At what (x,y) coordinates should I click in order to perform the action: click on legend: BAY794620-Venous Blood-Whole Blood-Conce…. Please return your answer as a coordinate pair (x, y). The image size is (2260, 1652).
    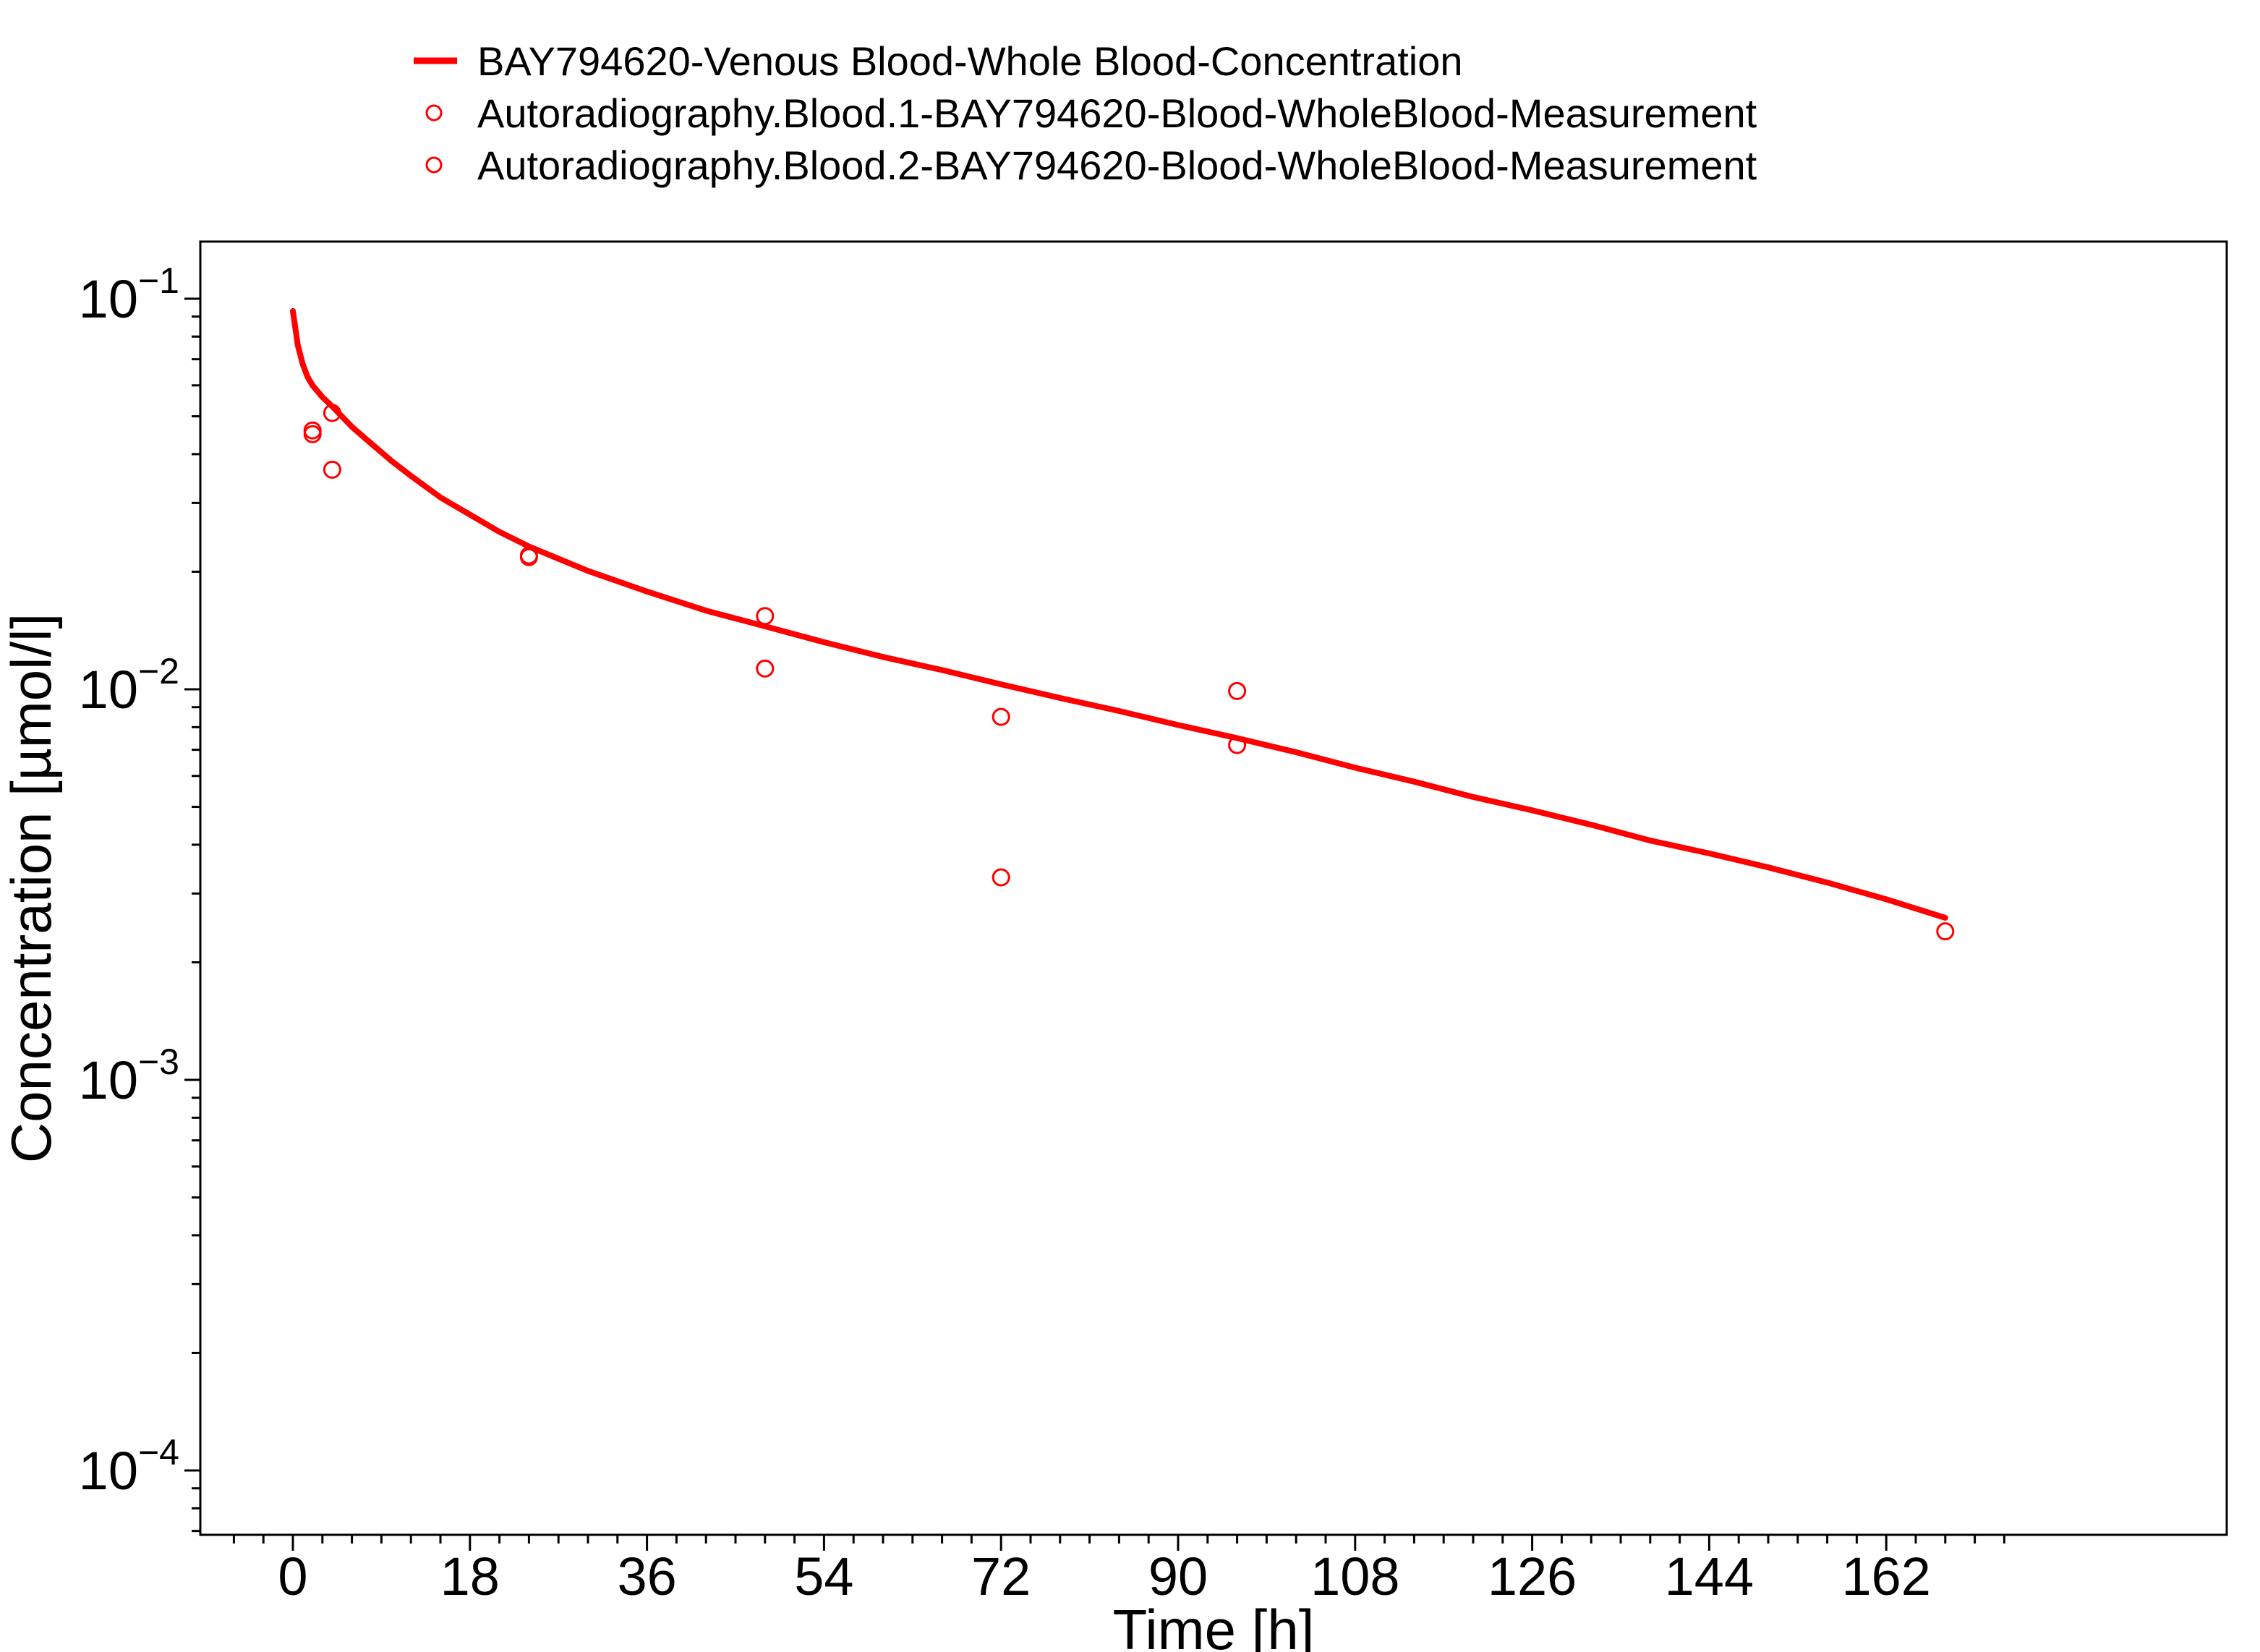
    Looking at the image, I should click on (1085, 113).